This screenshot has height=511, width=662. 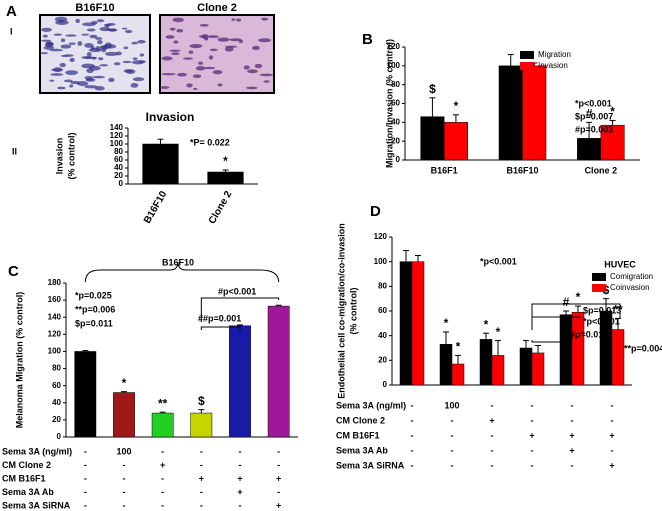 I want to click on treatment-label: Sema 3A SiRNA, so click(x=370, y=465).